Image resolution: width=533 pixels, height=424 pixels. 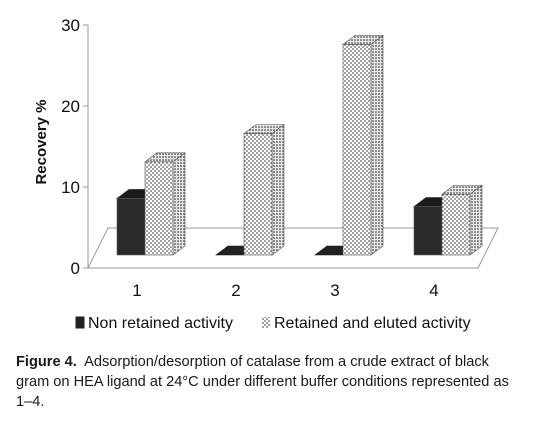 I want to click on legend-item: Non retained activity, so click(x=154, y=323).